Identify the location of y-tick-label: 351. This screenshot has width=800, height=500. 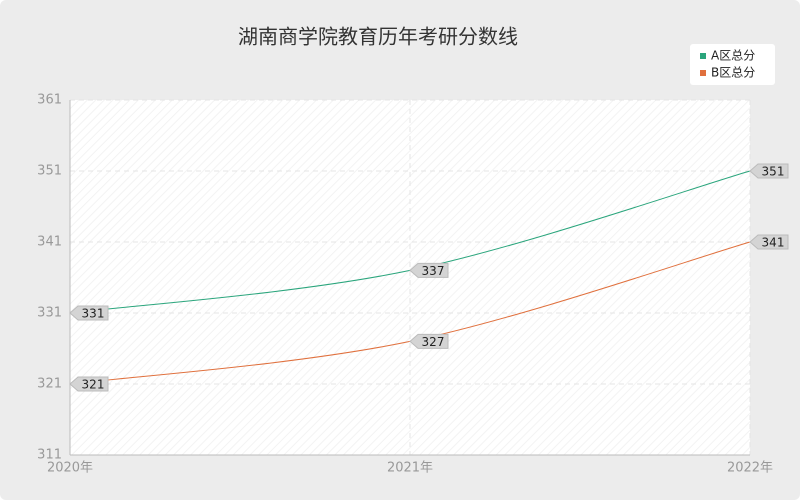
(49, 171).